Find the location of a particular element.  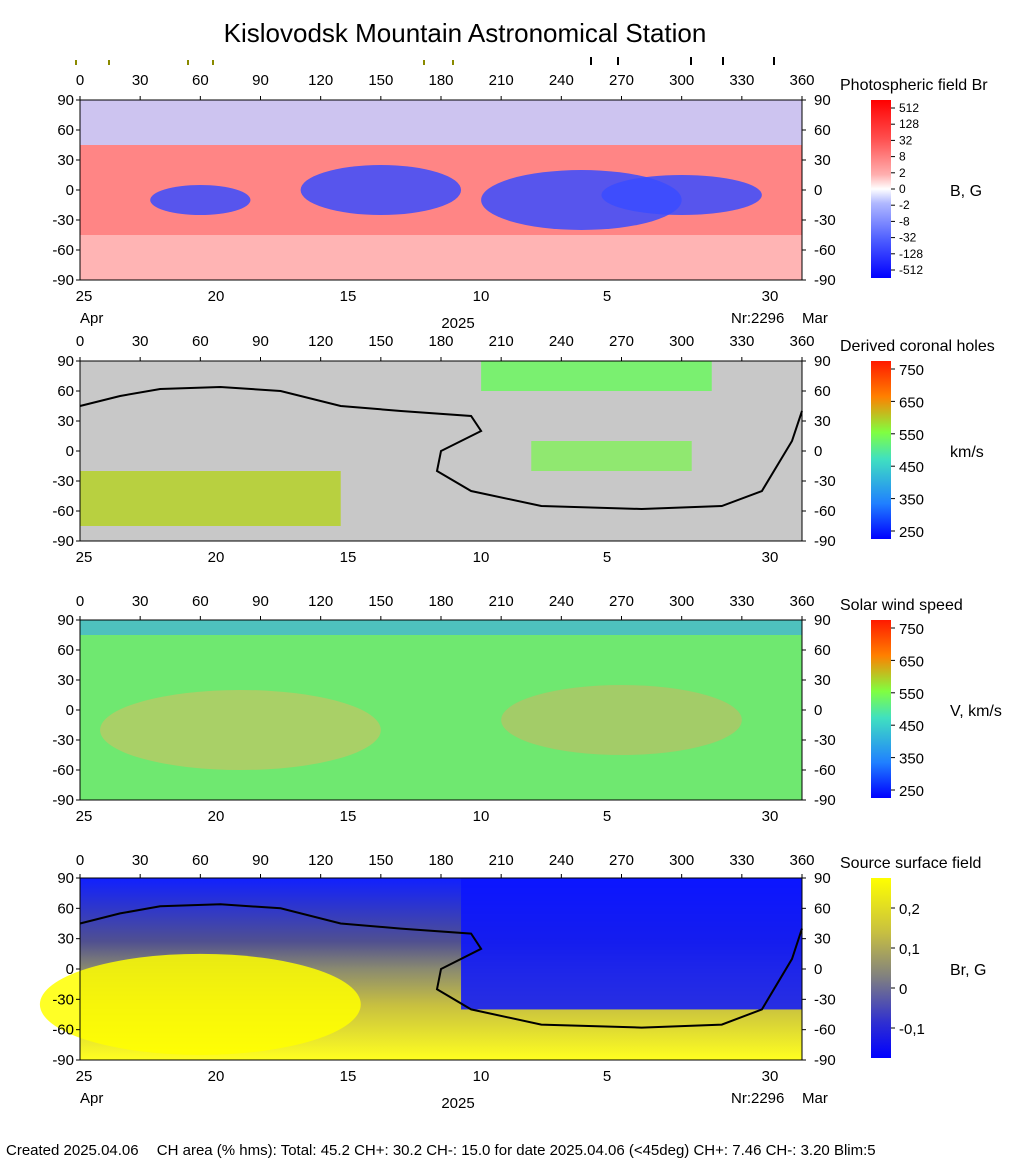

colorbar-tick-label: 550 is located at coordinates (911, 435).